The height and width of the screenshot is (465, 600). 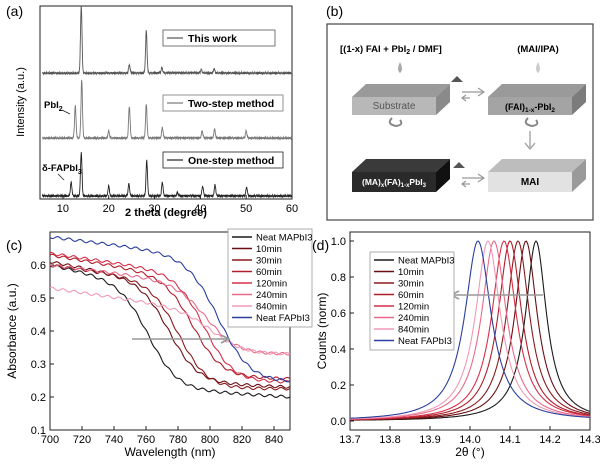 I want to click on abs-c-x-tick-label: 760, so click(x=146, y=440).